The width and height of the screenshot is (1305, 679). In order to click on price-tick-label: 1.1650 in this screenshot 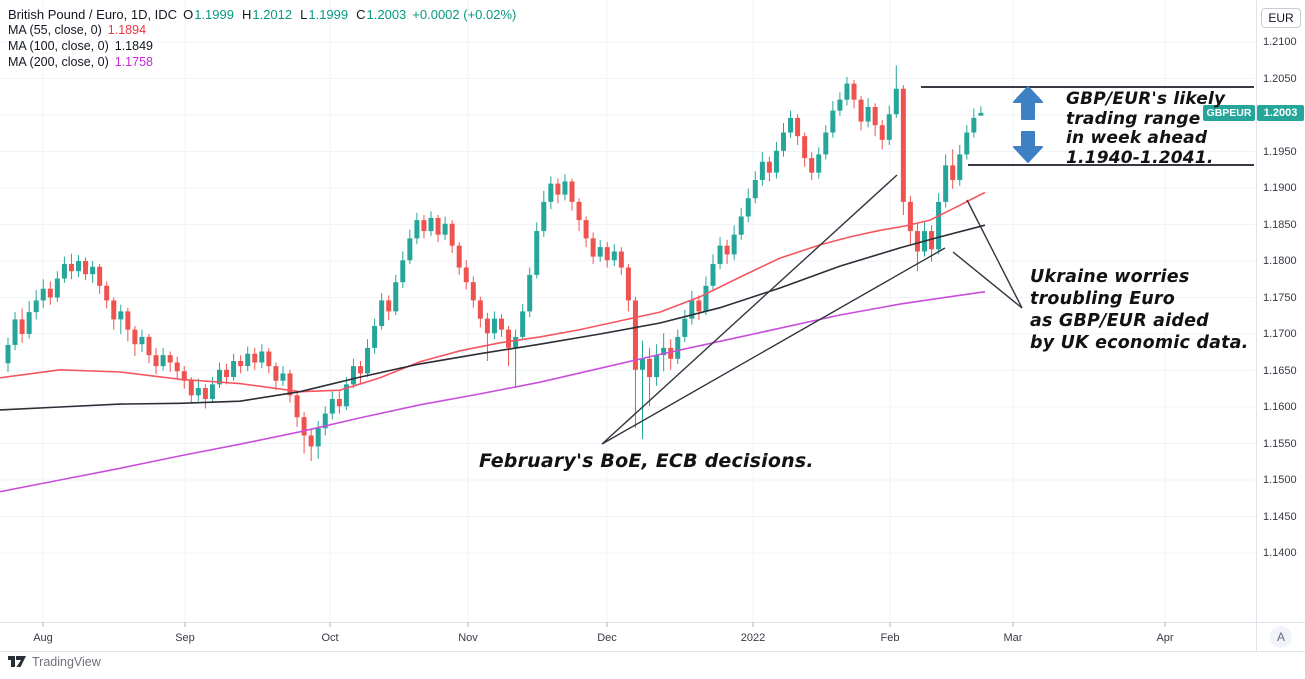, I will do `click(1280, 370)`.